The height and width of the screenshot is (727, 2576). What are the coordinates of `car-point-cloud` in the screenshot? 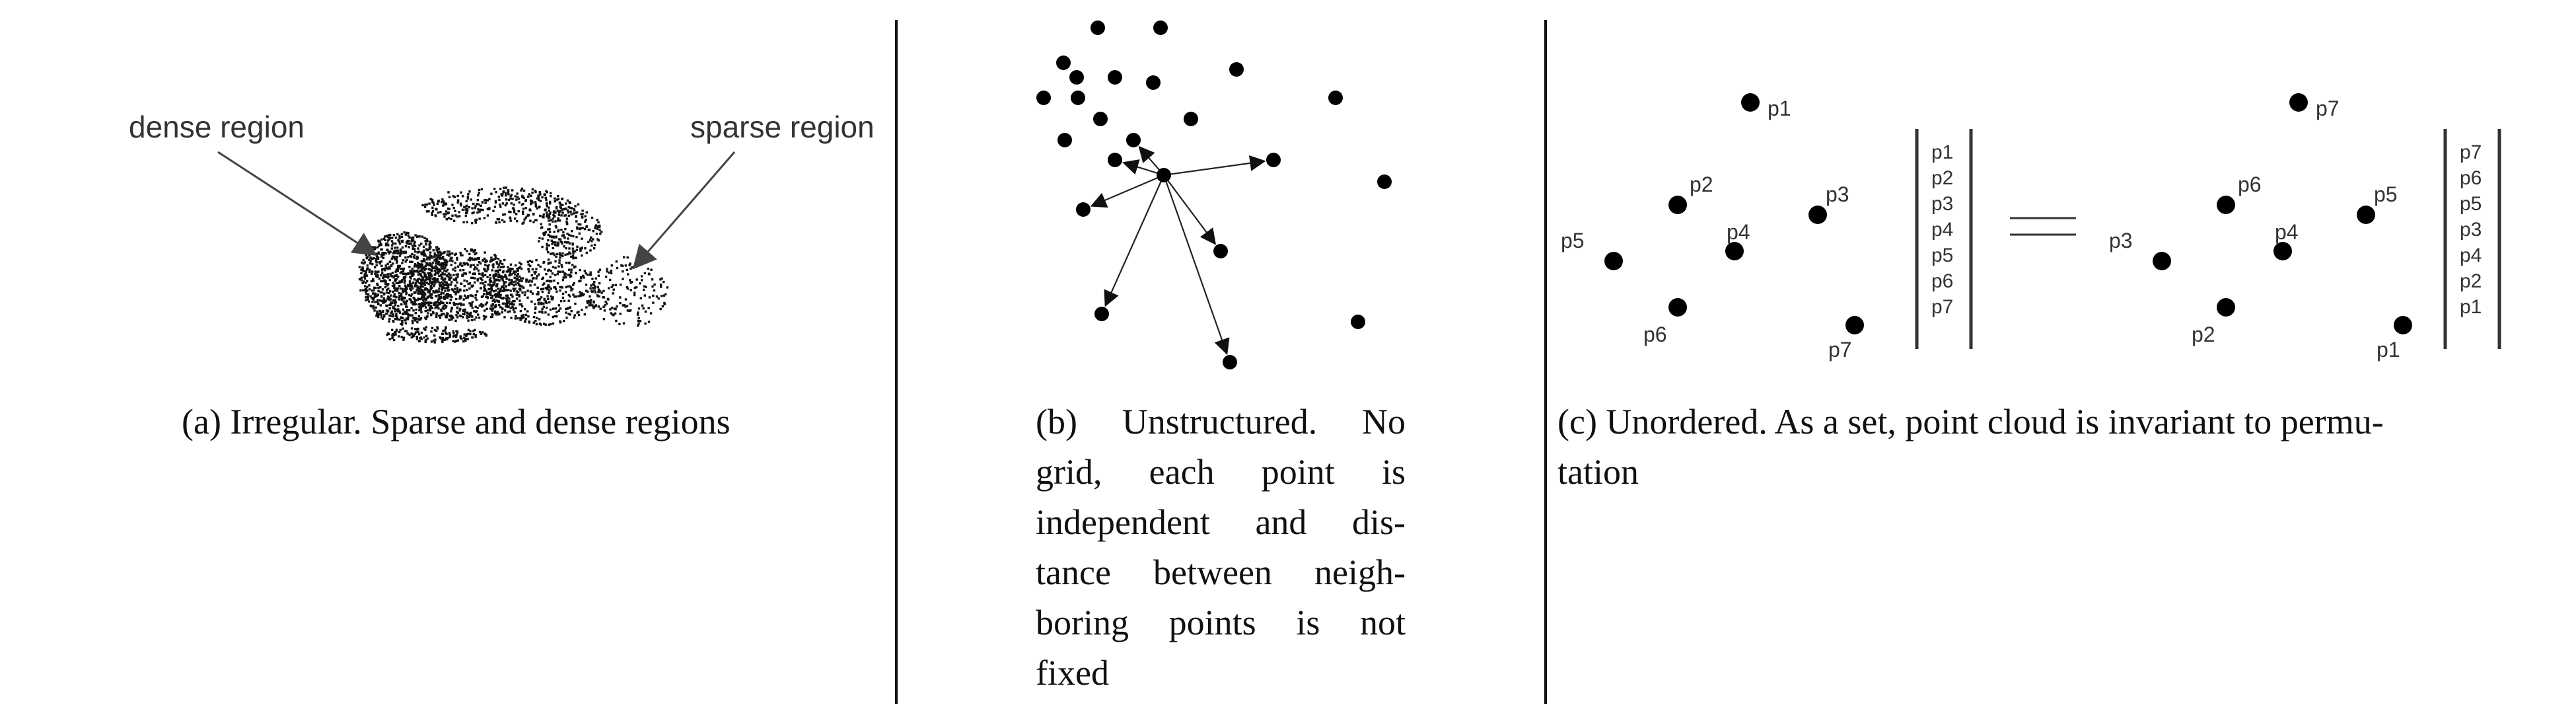 It's located at (513, 265).